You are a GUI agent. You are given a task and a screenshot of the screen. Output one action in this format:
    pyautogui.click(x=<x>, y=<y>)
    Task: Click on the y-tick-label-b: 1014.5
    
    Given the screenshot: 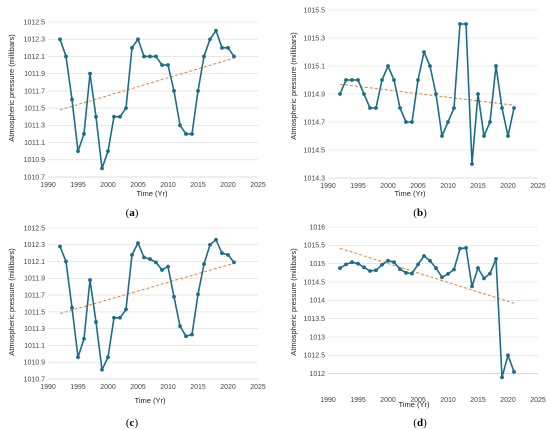 What is the action you would take?
    pyautogui.click(x=315, y=150)
    